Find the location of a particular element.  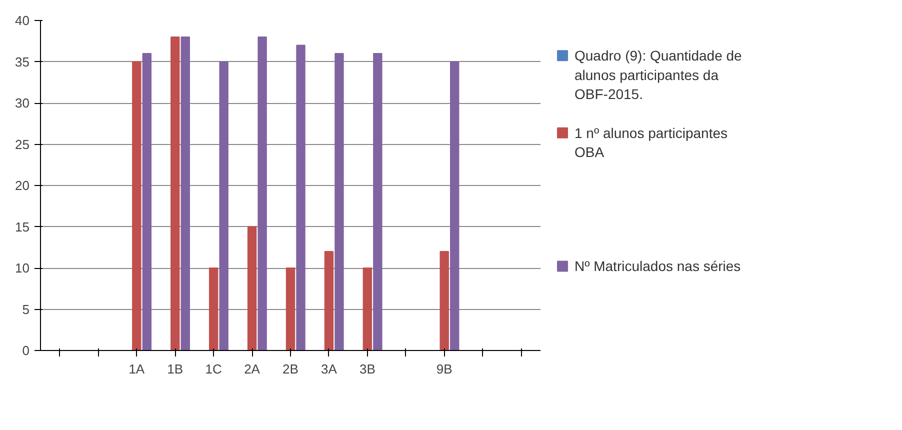

x-tick-label: 2B is located at coordinates (290, 369).